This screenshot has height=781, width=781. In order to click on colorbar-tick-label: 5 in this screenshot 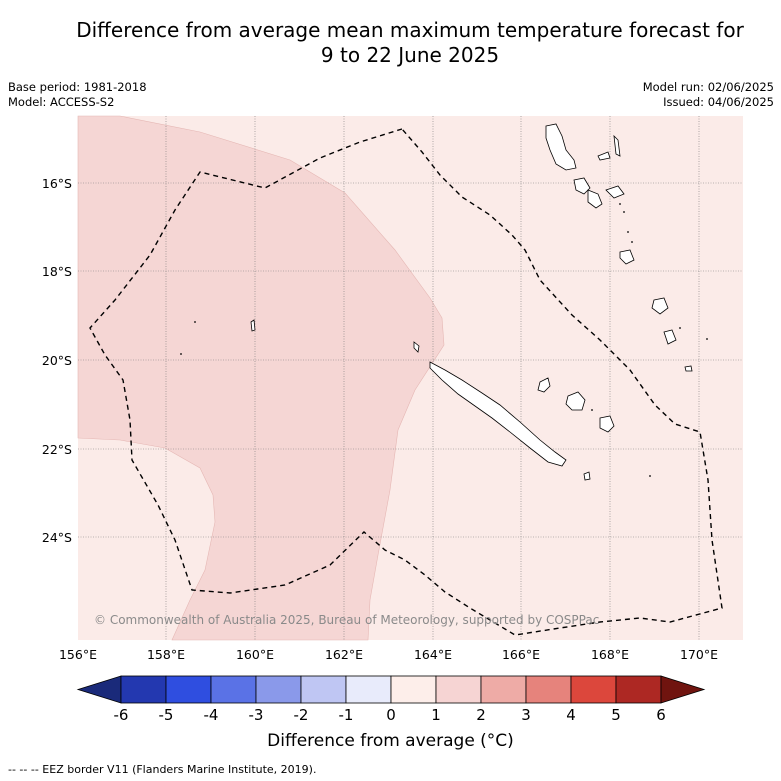, I will do `click(616, 715)`.